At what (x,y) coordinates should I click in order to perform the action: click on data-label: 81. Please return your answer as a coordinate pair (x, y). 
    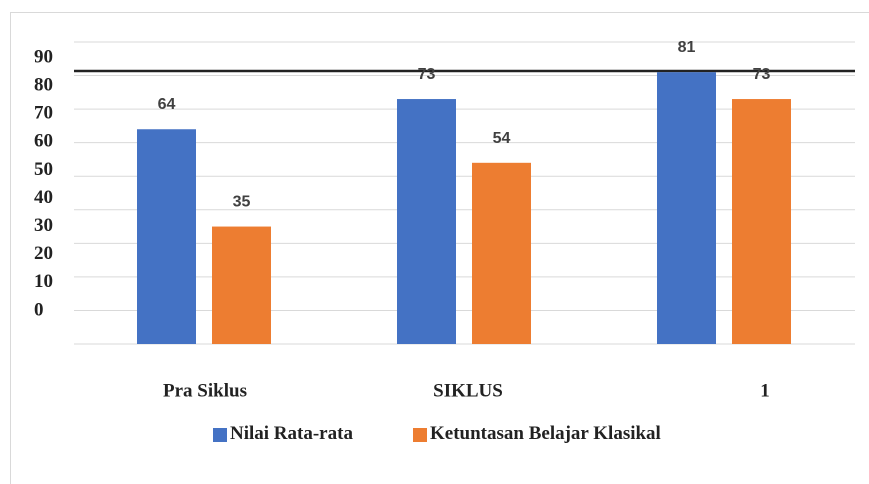
    Looking at the image, I should click on (687, 47).